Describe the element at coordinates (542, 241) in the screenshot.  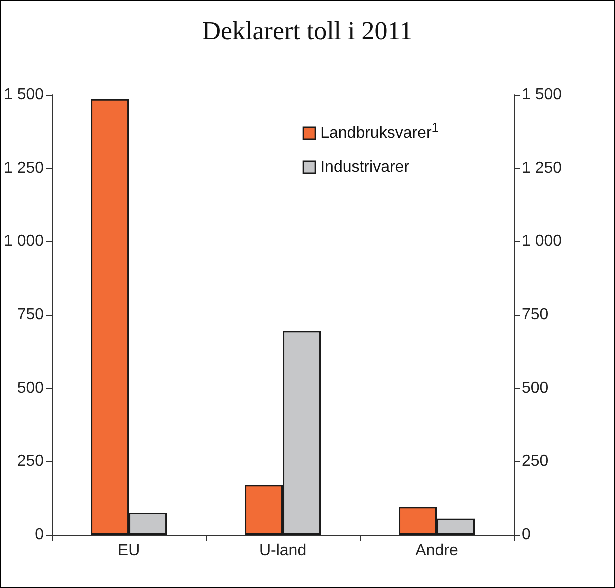
I see `y2-tick-label: 1 000` at that location.